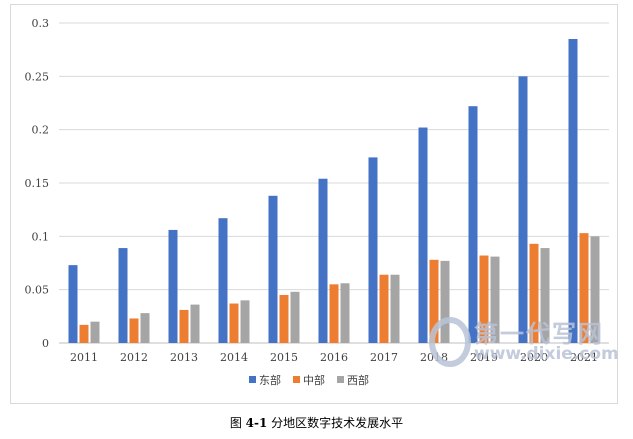  What do you see at coordinates (41, 236) in the screenshot?
I see `y-tick-label: 0.1` at bounding box center [41, 236].